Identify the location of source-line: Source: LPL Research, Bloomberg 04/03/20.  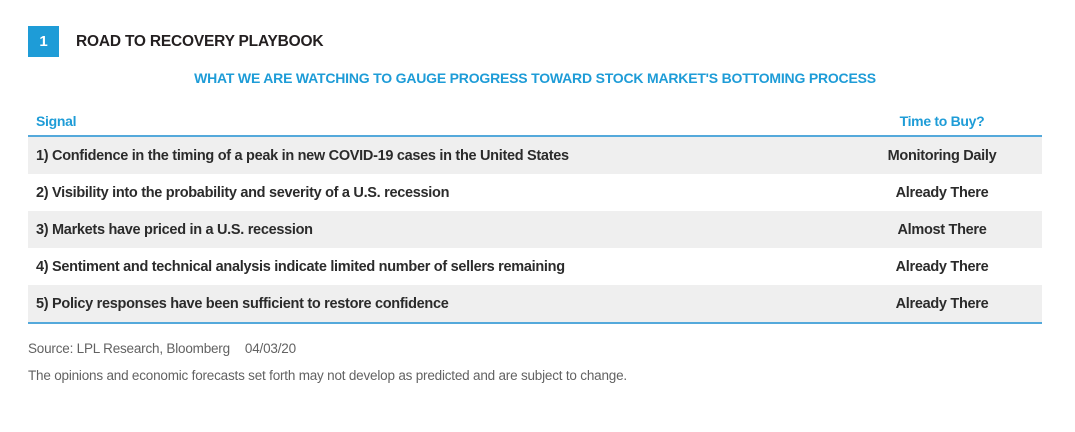
(535, 348).